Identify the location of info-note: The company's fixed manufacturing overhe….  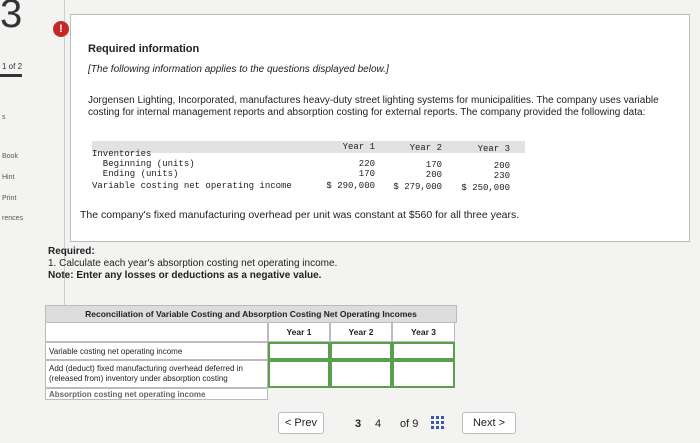
(300, 215).